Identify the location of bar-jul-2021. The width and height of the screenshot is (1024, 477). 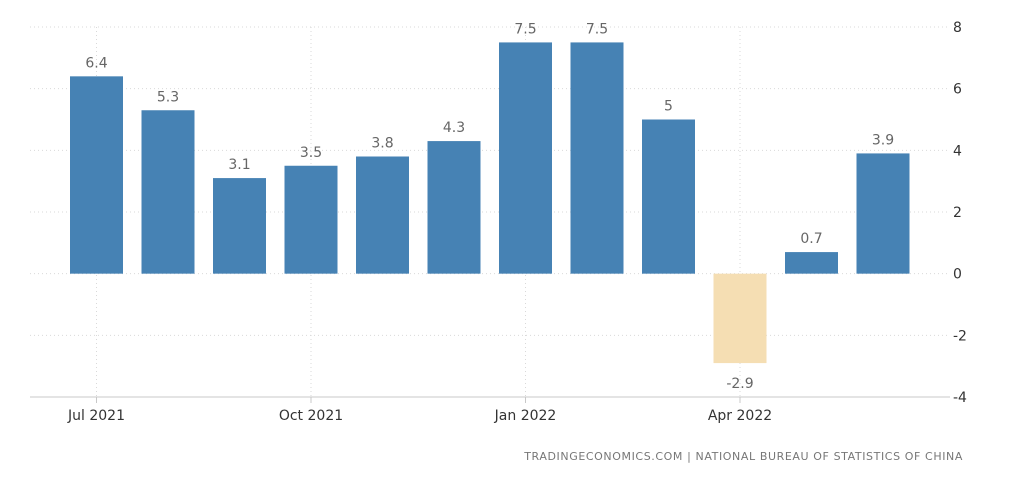
(96, 175).